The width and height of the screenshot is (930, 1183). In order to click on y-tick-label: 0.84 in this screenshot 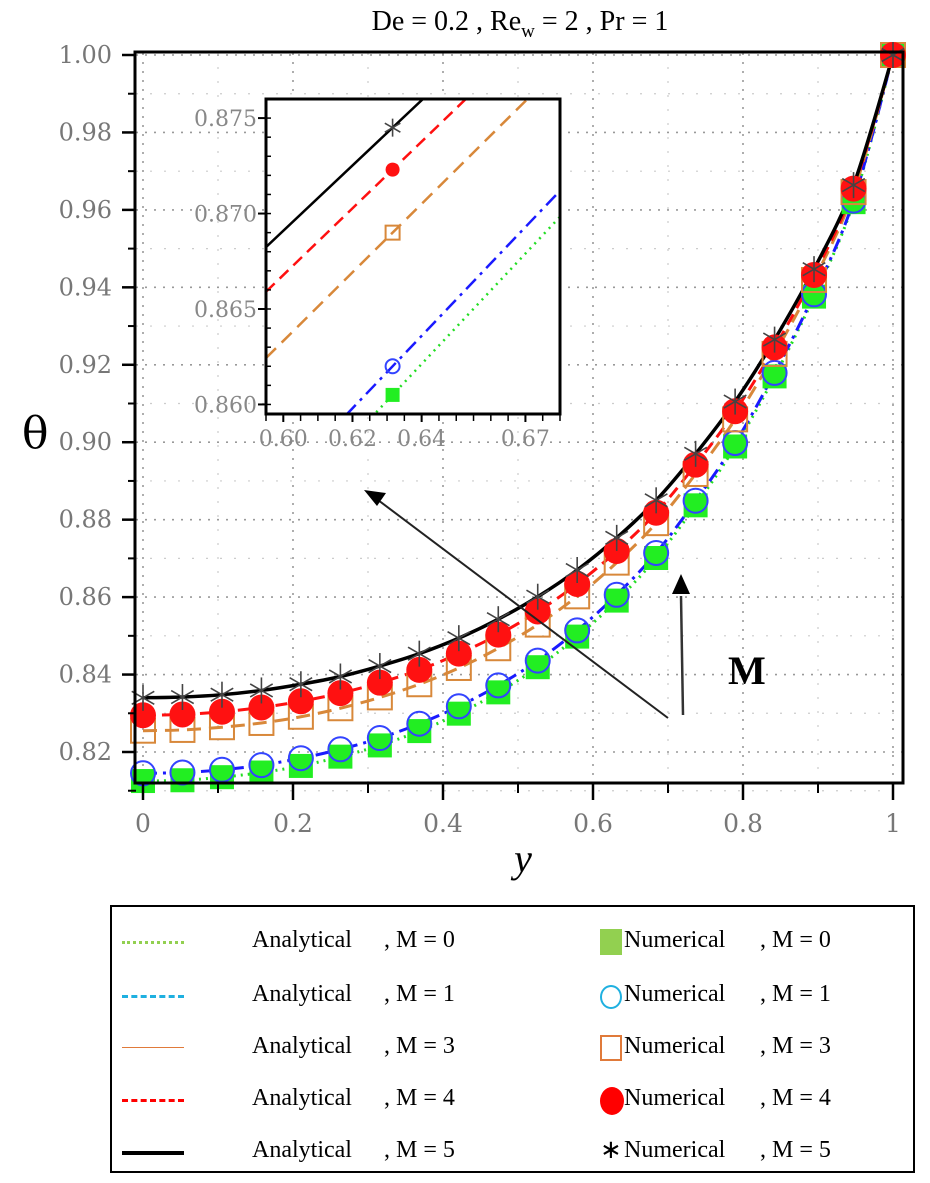, I will do `click(85, 675)`.